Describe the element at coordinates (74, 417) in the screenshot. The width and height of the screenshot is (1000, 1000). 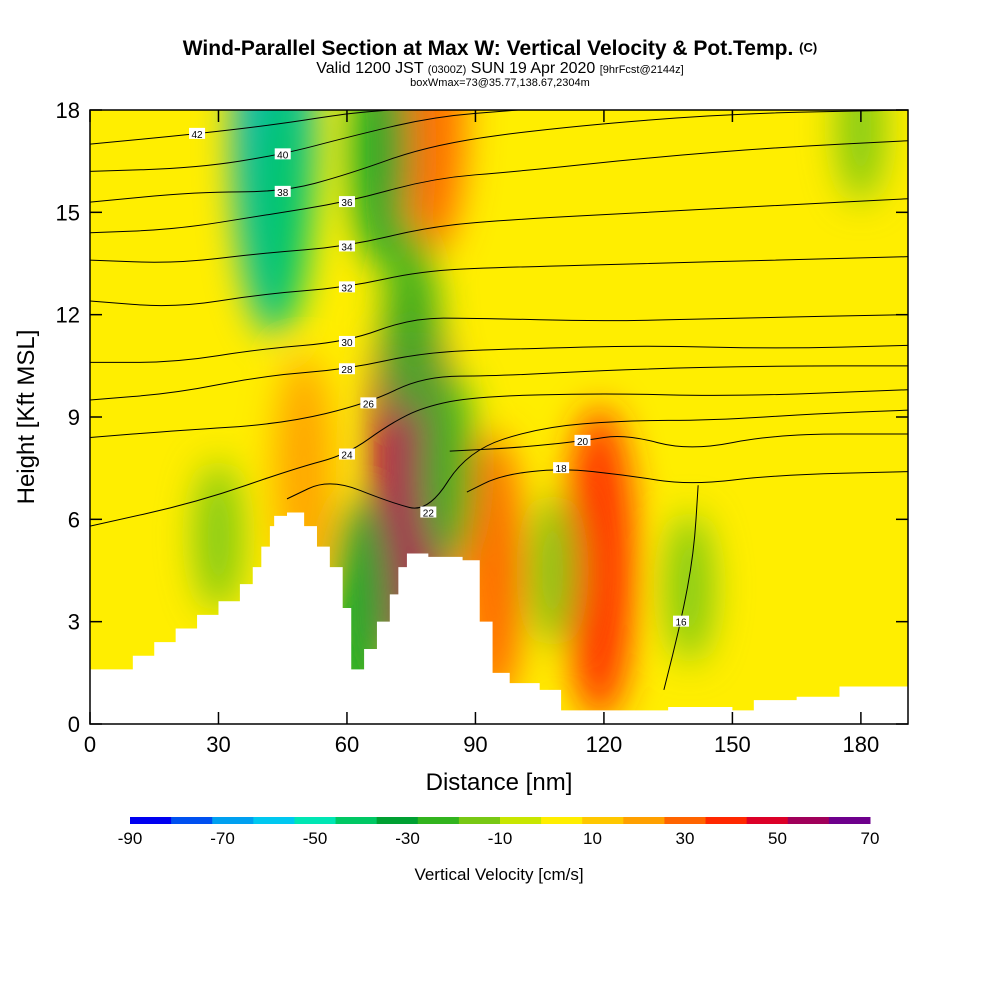
I see `y-tick-label-9: 9` at that location.